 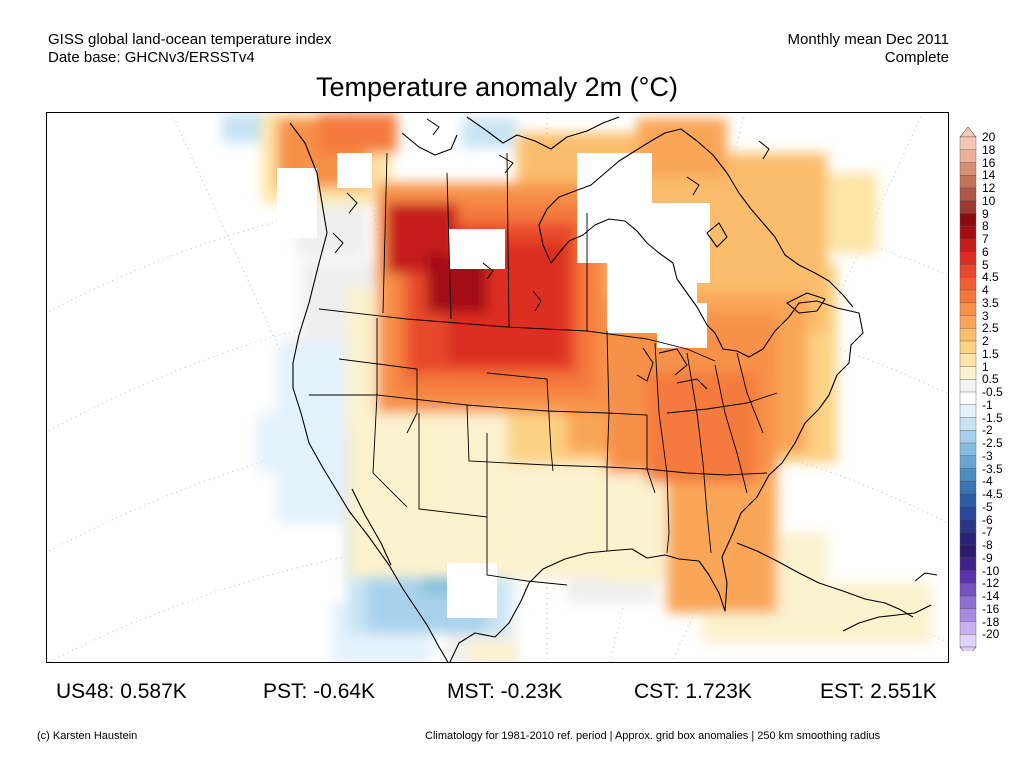 What do you see at coordinates (991, 634) in the screenshot?
I see `scale-label: -20` at bounding box center [991, 634].